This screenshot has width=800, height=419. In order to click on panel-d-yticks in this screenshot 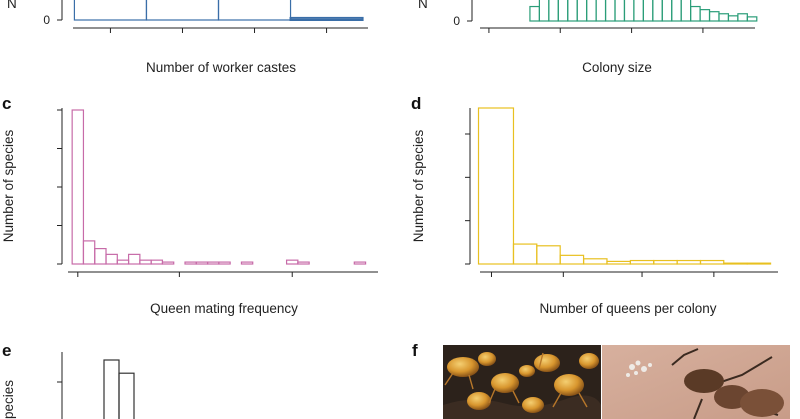, I will do `click(467, 199)`.